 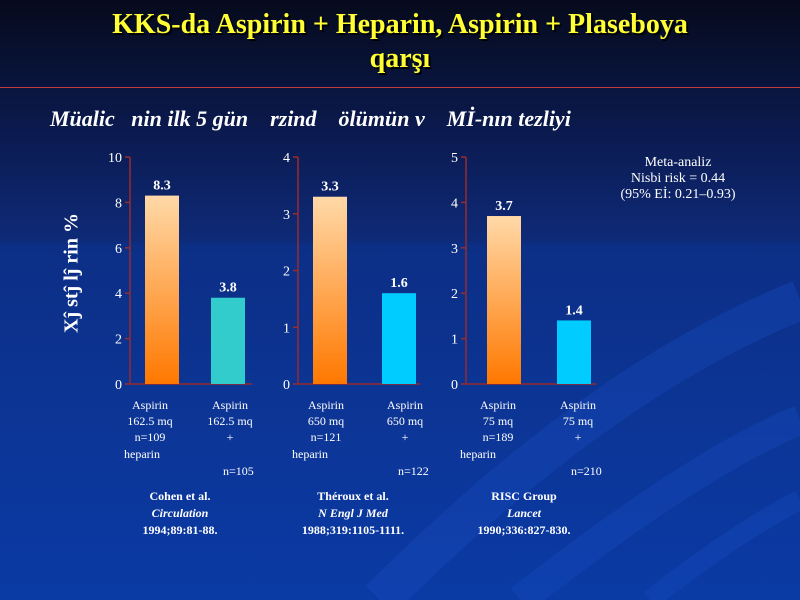 I want to click on bar-value-label: 3.7, so click(x=504, y=206).